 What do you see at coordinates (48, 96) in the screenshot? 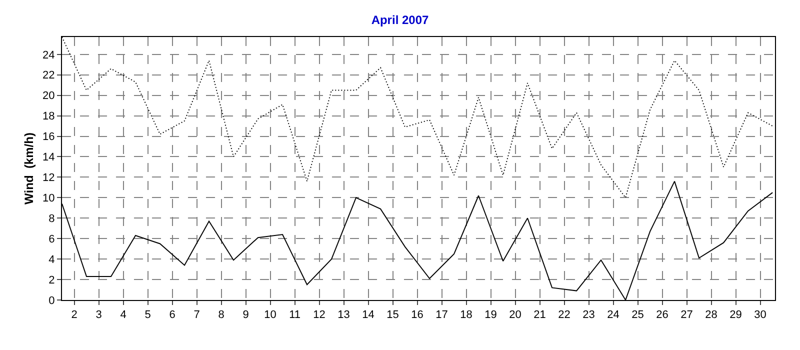
I see `y-tick-label: 20` at bounding box center [48, 96].